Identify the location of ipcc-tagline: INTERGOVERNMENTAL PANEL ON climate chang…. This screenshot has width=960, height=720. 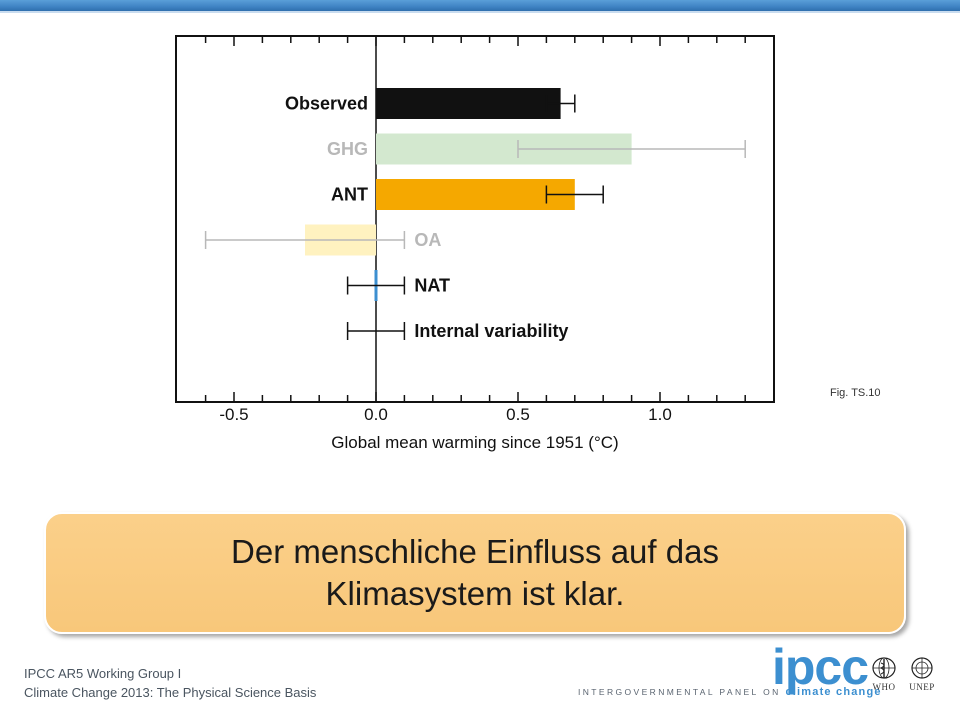
(730, 692).